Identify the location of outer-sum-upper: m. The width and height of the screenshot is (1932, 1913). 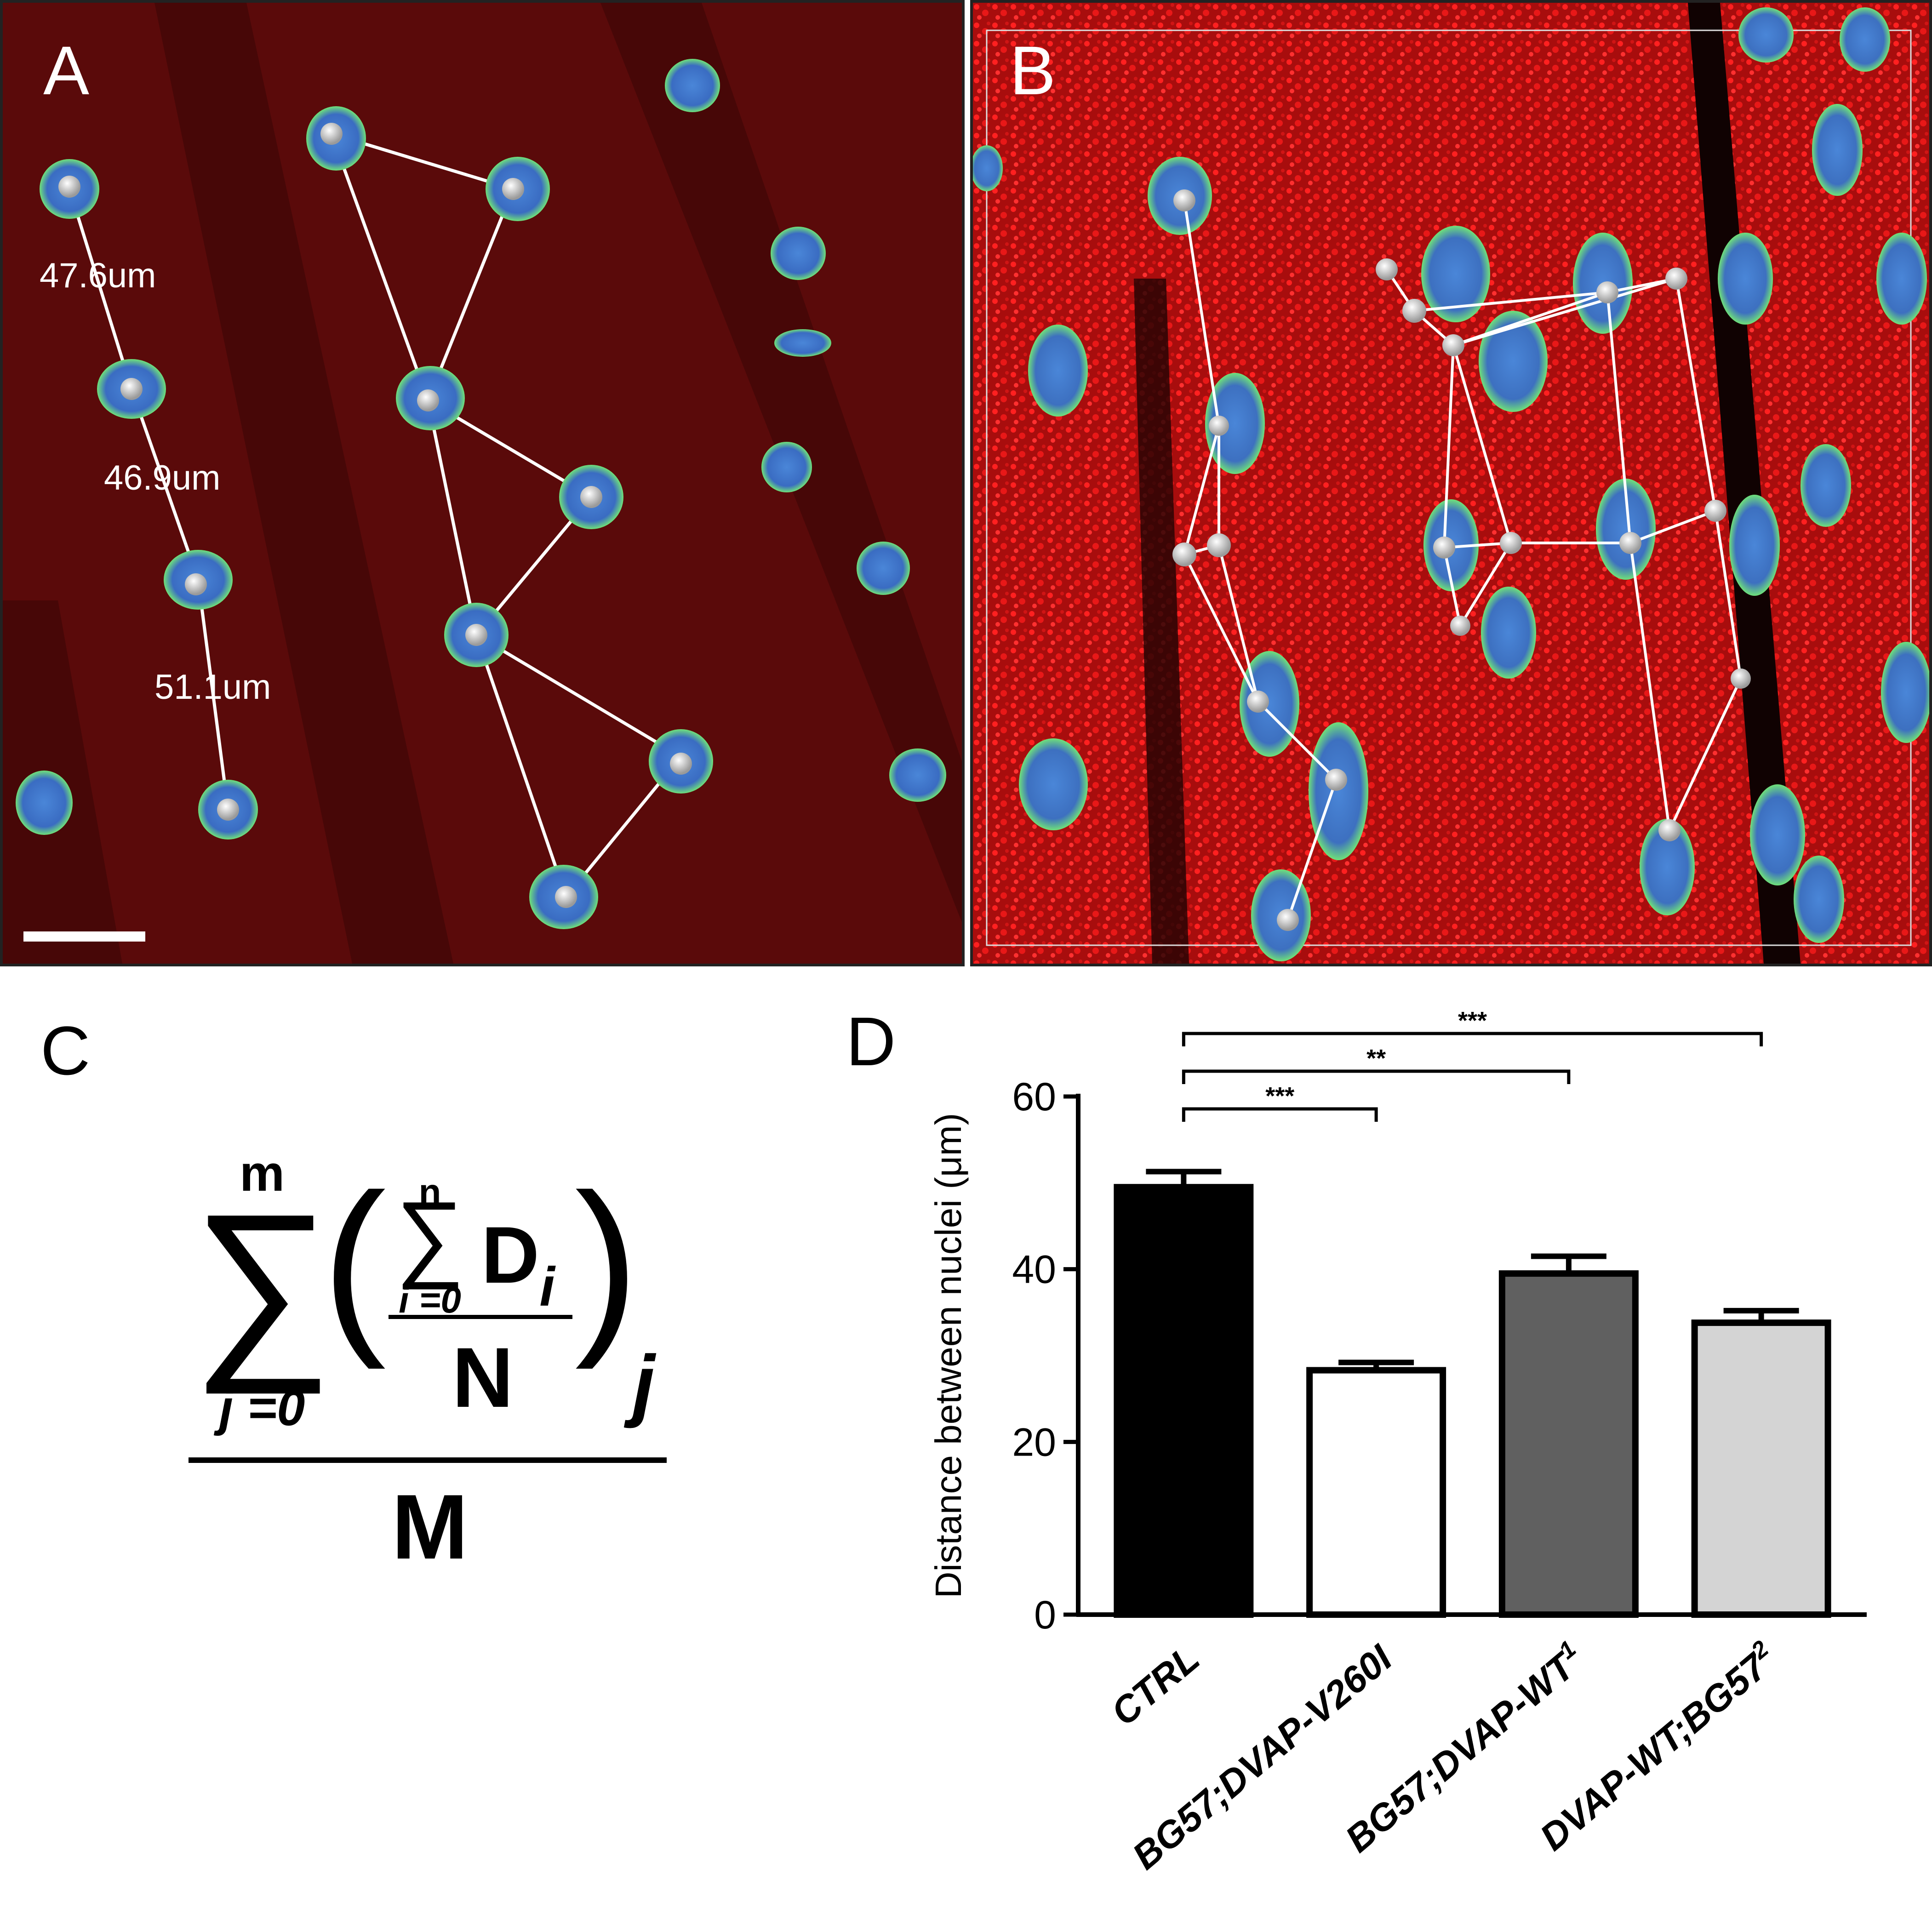
(262, 1173).